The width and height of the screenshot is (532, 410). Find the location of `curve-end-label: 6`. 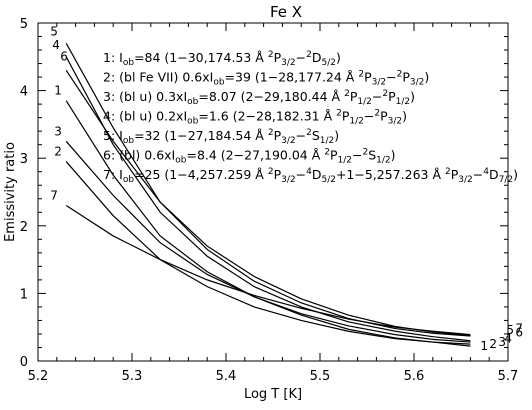

curve-end-label: 6 is located at coordinates (519, 332).